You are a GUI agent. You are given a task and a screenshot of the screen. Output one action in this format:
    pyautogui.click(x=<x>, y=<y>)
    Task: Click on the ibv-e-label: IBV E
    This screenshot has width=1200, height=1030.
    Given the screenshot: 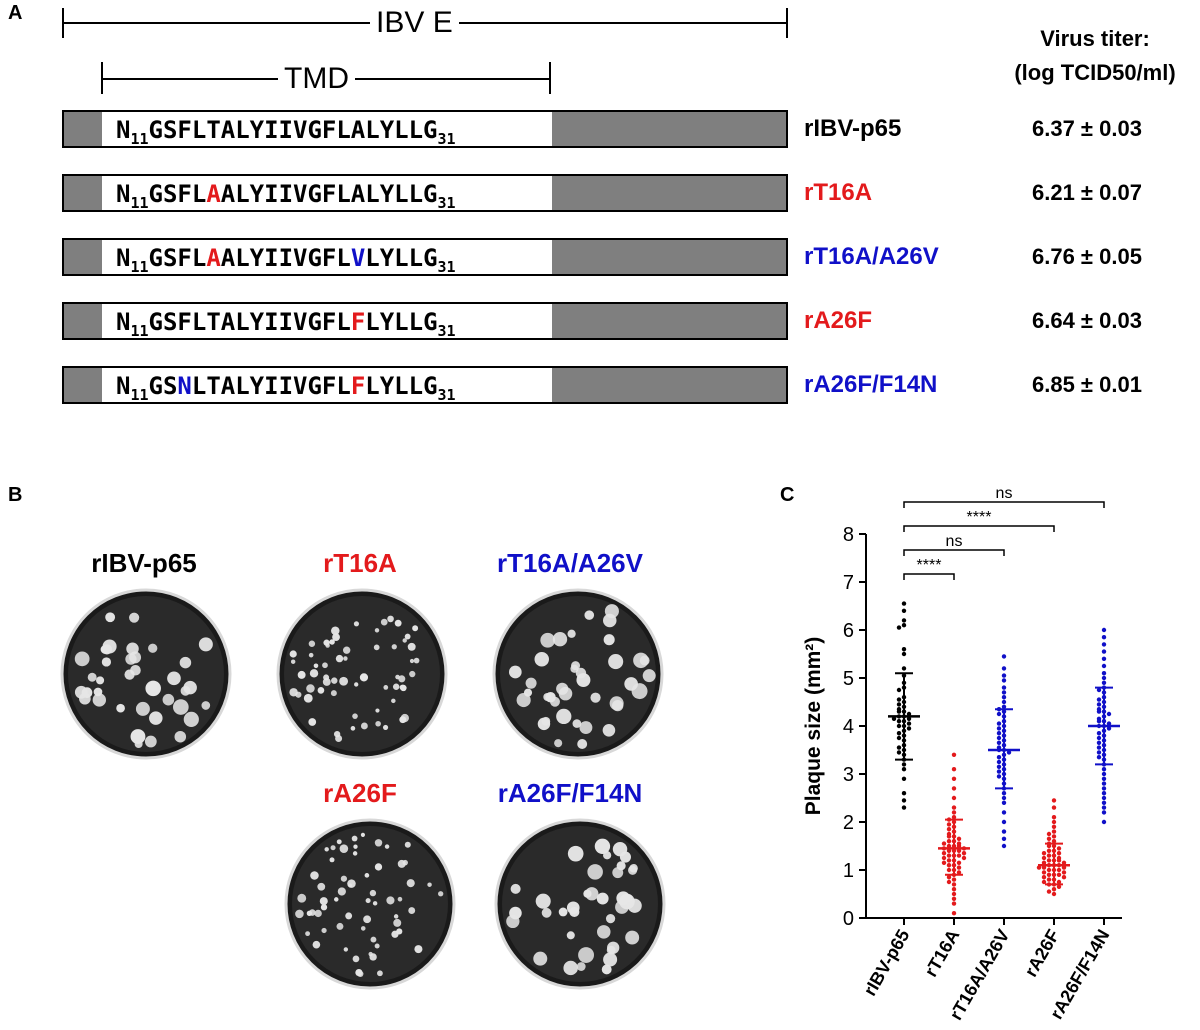 What is the action you would take?
    pyautogui.click(x=414, y=23)
    